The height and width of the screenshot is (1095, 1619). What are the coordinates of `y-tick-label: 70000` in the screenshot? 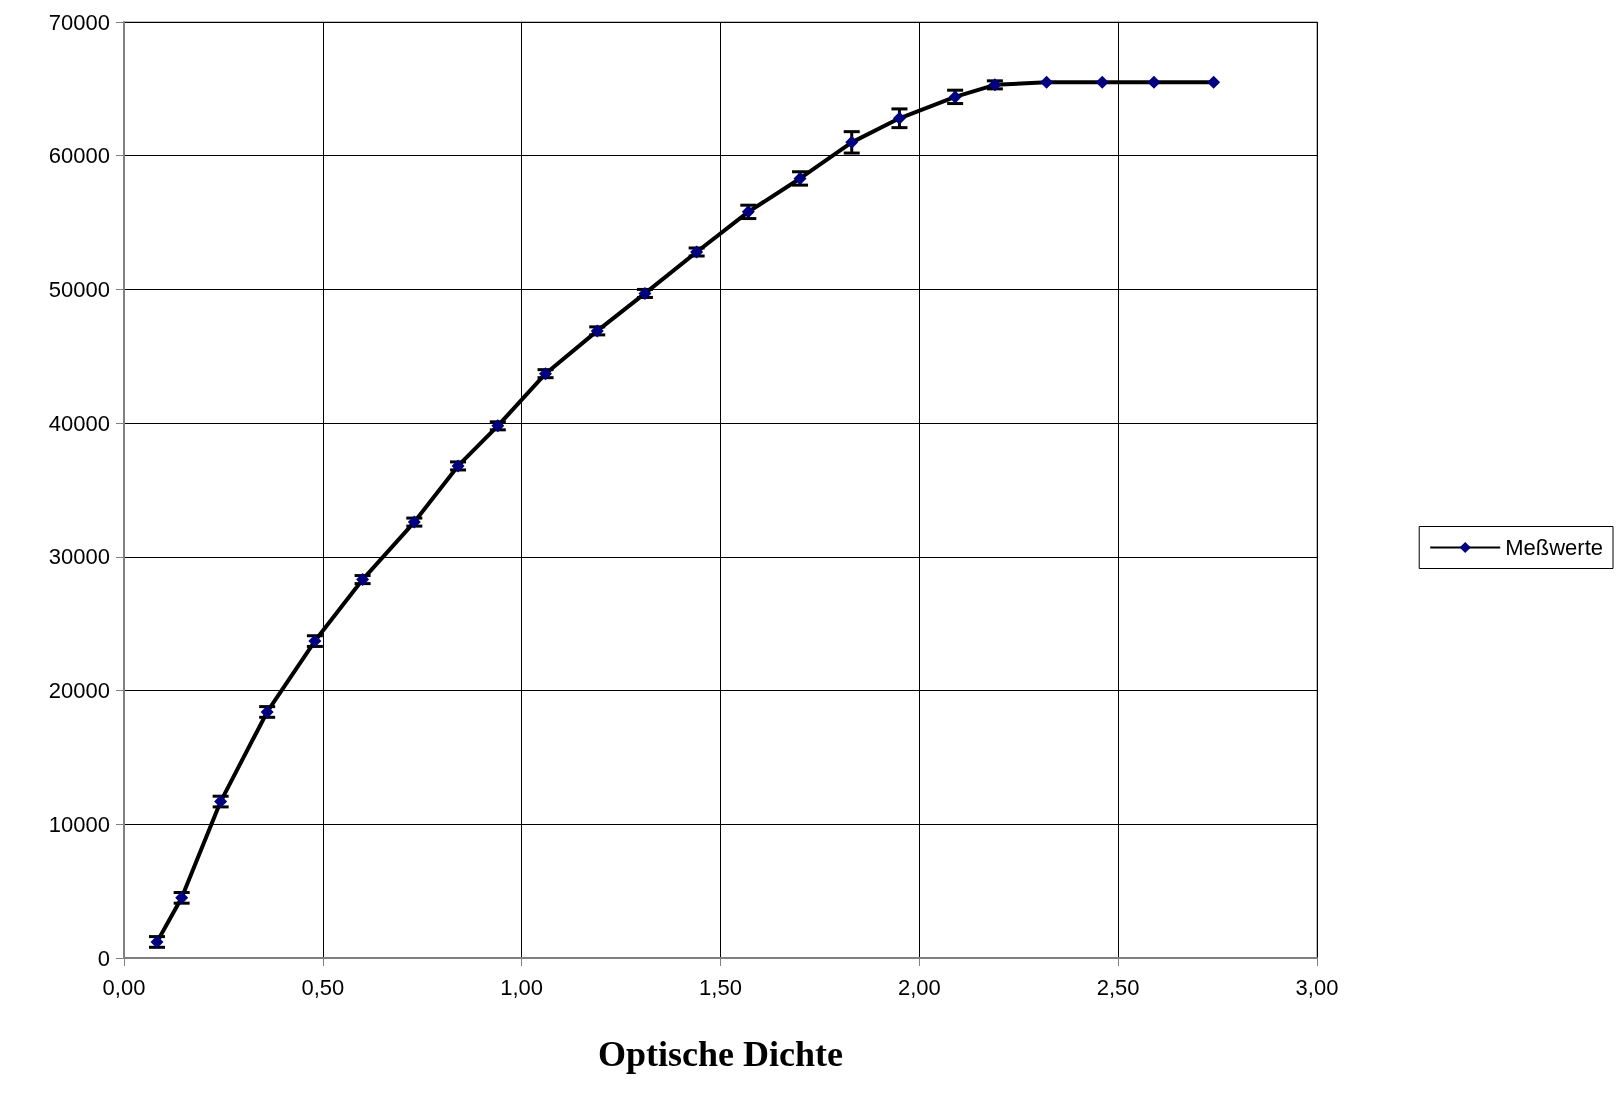 It's located at (79, 22).